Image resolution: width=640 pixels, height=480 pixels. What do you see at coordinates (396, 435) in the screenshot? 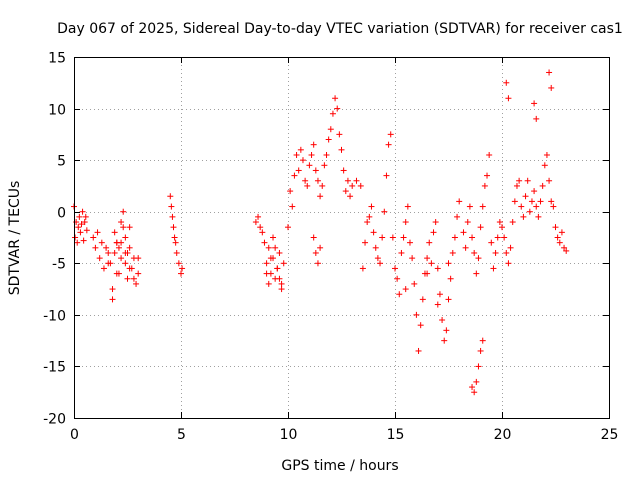
I see `x-tick-label: 15` at bounding box center [396, 435].